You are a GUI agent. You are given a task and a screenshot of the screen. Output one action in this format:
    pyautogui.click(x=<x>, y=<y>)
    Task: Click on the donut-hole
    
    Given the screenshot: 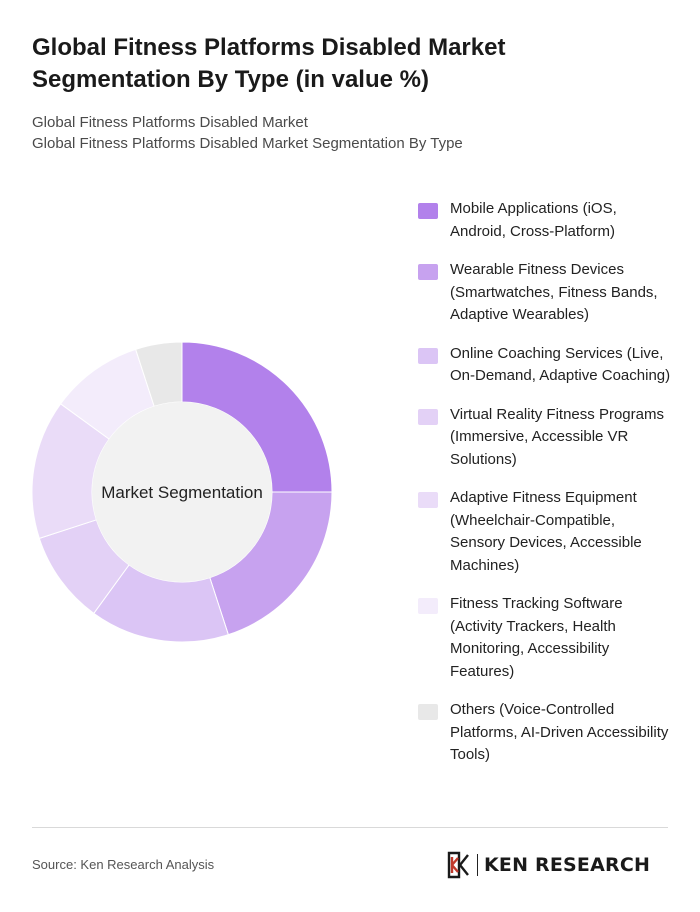 What is the action you would take?
    pyautogui.click(x=182, y=492)
    